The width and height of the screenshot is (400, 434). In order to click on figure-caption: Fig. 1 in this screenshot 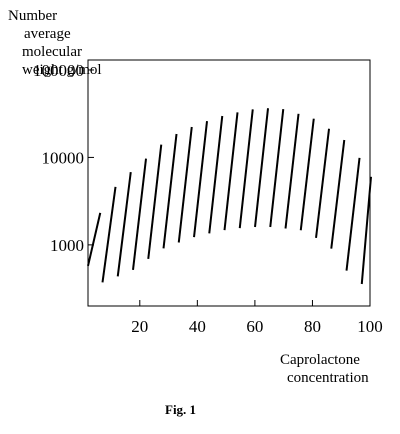, I will do `click(180, 409)`.